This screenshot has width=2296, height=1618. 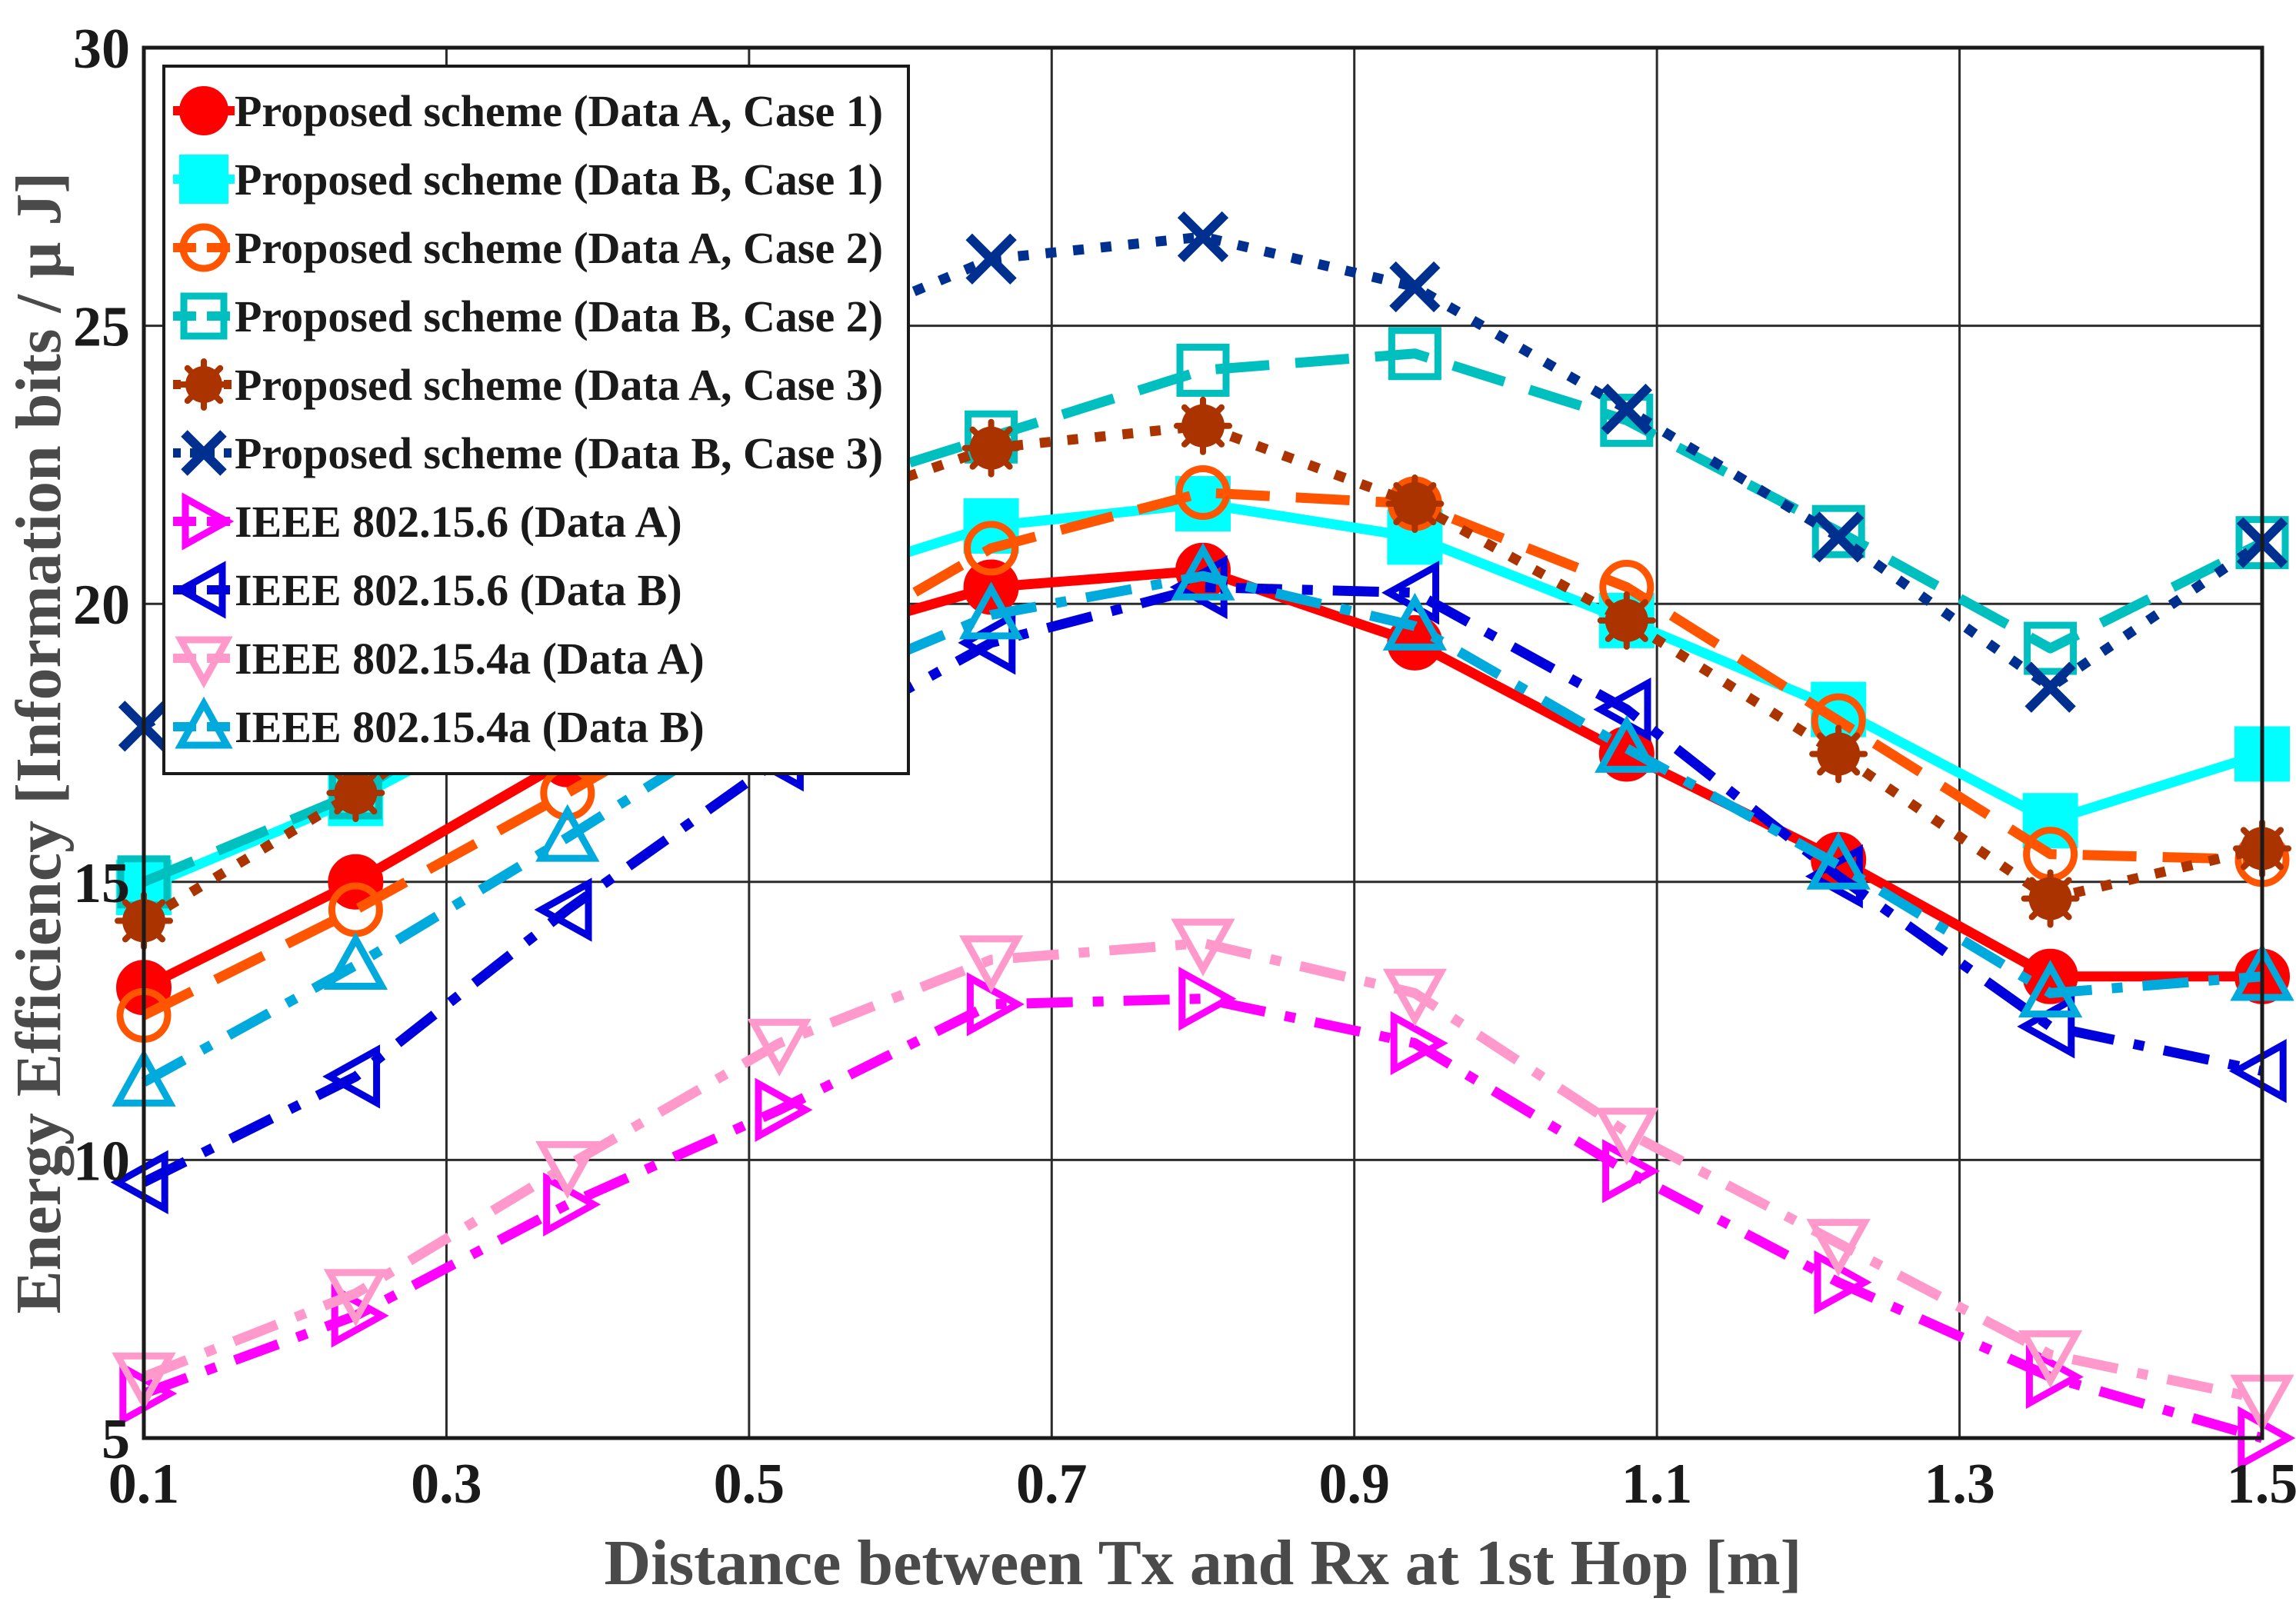 I want to click on y-tick-label: 15, so click(x=102, y=883).